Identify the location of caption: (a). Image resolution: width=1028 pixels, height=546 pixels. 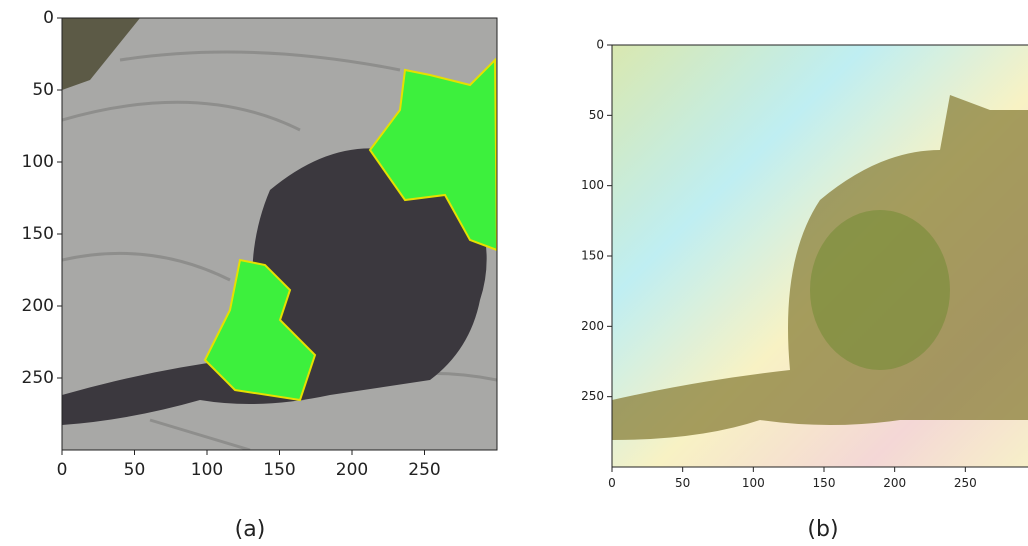
(250, 529).